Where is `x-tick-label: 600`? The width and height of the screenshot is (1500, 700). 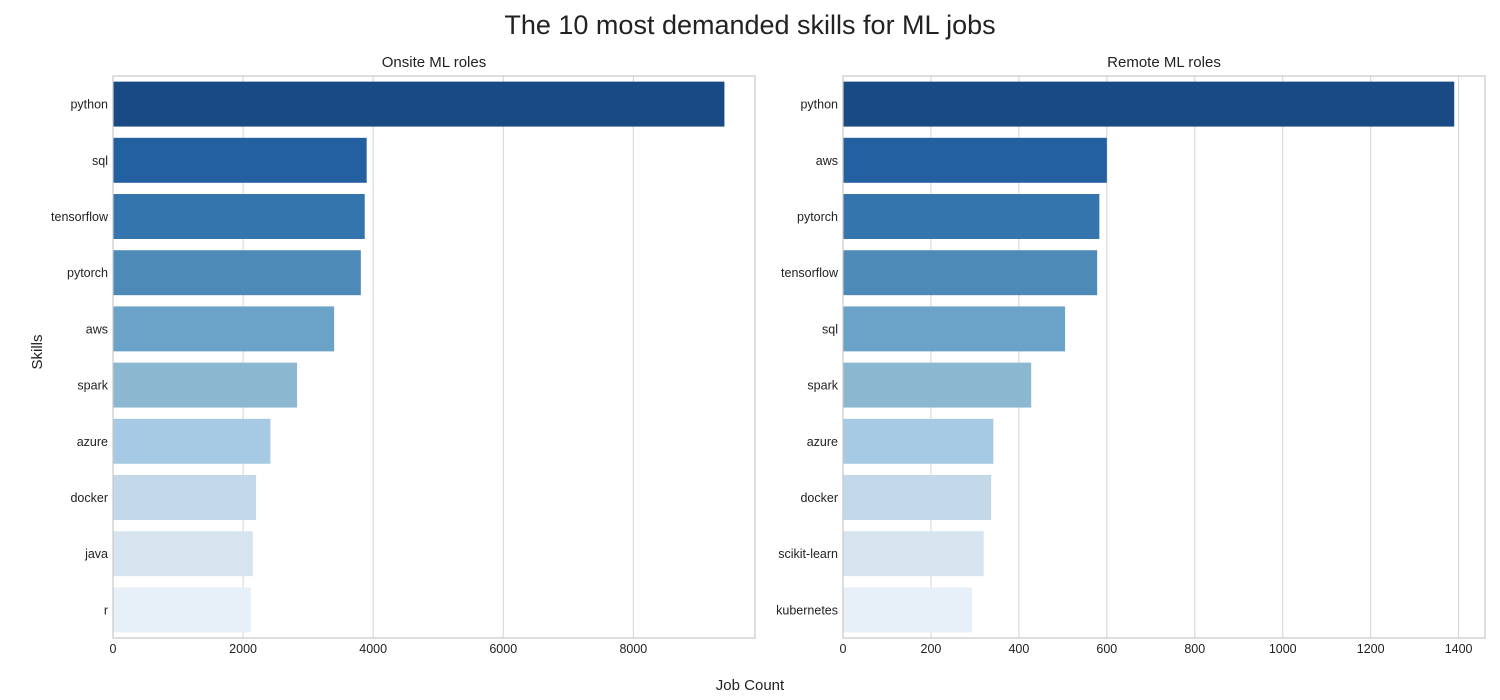 x-tick-label: 600 is located at coordinates (1106, 649).